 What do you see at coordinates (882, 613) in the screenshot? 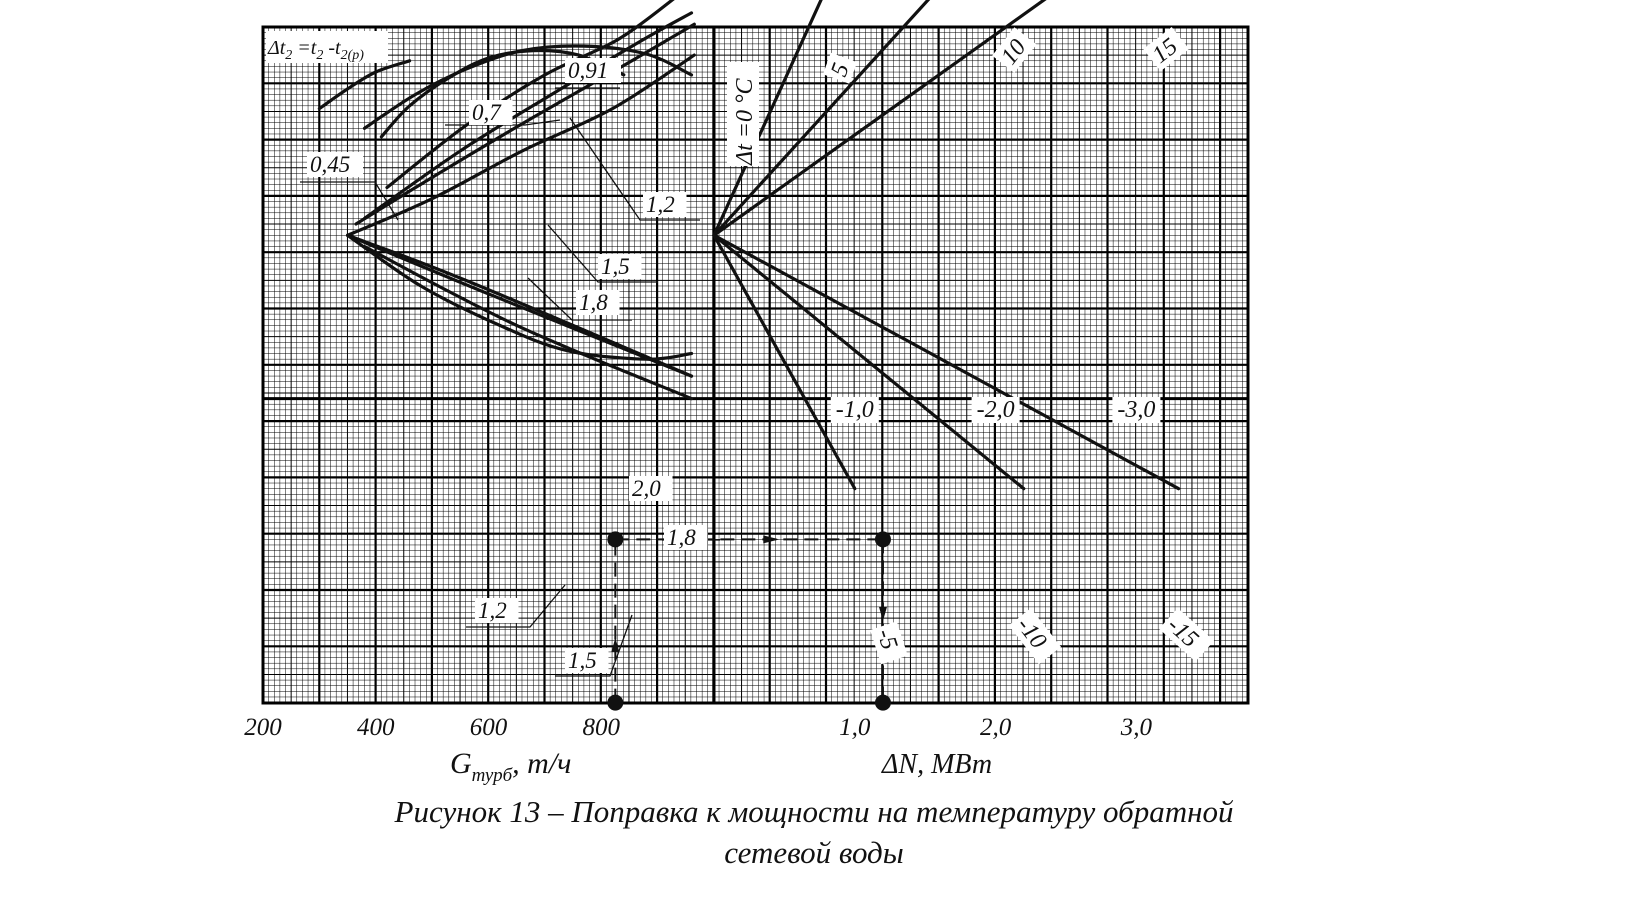
I see `arrow-down-icon` at bounding box center [882, 613].